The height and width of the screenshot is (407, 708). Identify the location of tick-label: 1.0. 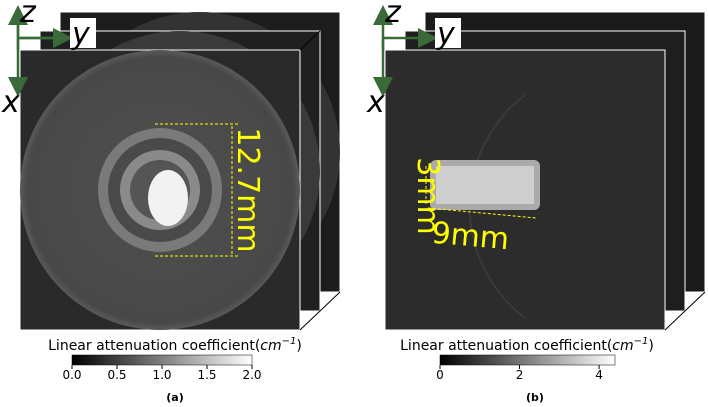
(161, 375).